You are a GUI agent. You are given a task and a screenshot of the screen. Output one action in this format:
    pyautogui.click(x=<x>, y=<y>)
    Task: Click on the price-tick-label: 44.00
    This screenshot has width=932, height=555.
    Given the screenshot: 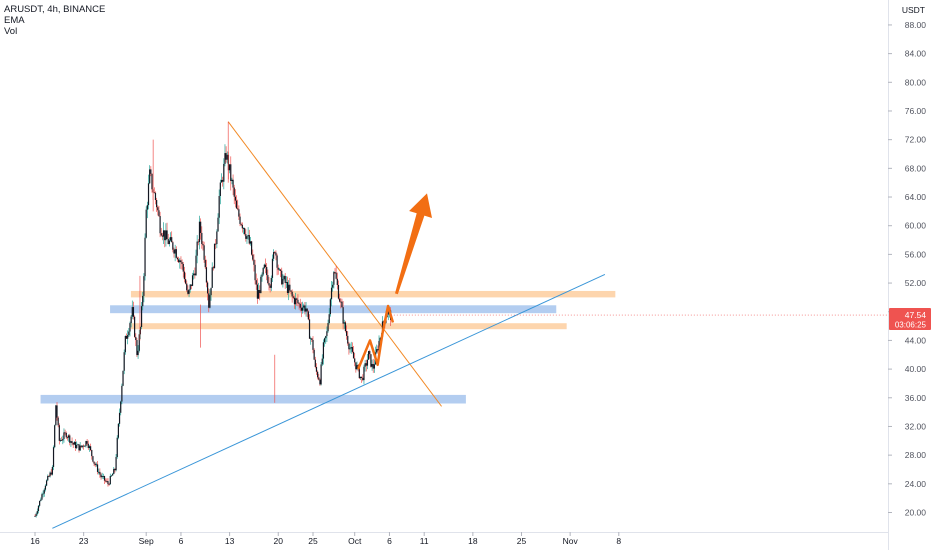 What is the action you would take?
    pyautogui.click(x=916, y=340)
    